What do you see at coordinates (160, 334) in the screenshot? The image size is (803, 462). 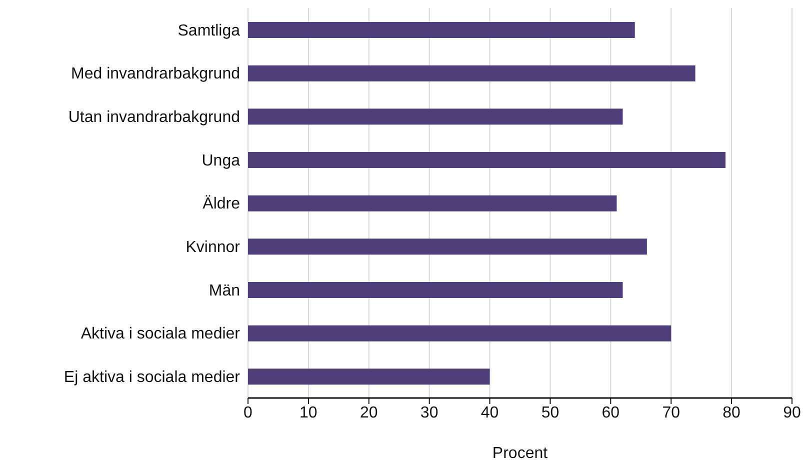 I see `y-tick-label: Aktiva i sociala medier` at bounding box center [160, 334].